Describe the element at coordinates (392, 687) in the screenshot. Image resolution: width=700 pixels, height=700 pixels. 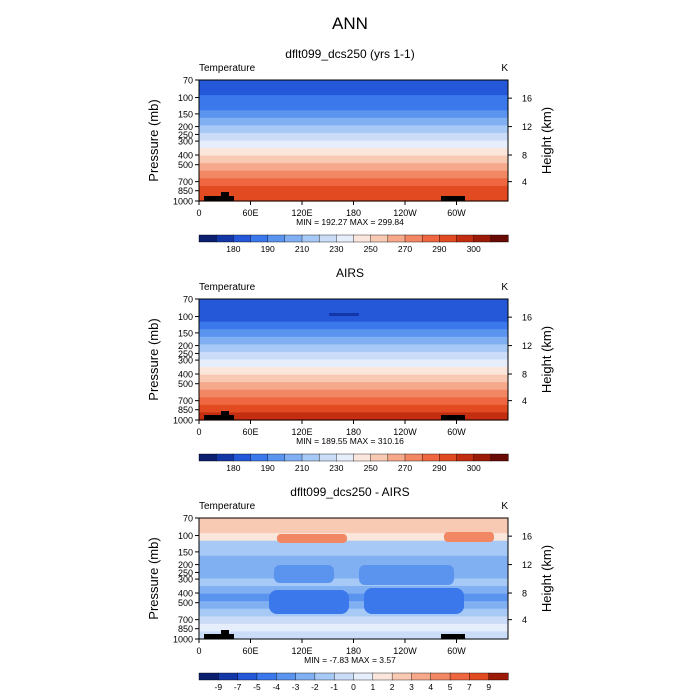
I see `colorbar-label: 2` at that location.